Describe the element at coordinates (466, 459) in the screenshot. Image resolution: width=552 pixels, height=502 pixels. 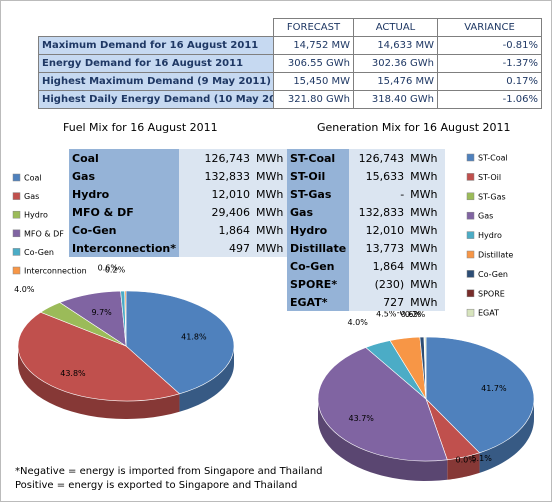
I see `data-label: 0.0%` at that location.